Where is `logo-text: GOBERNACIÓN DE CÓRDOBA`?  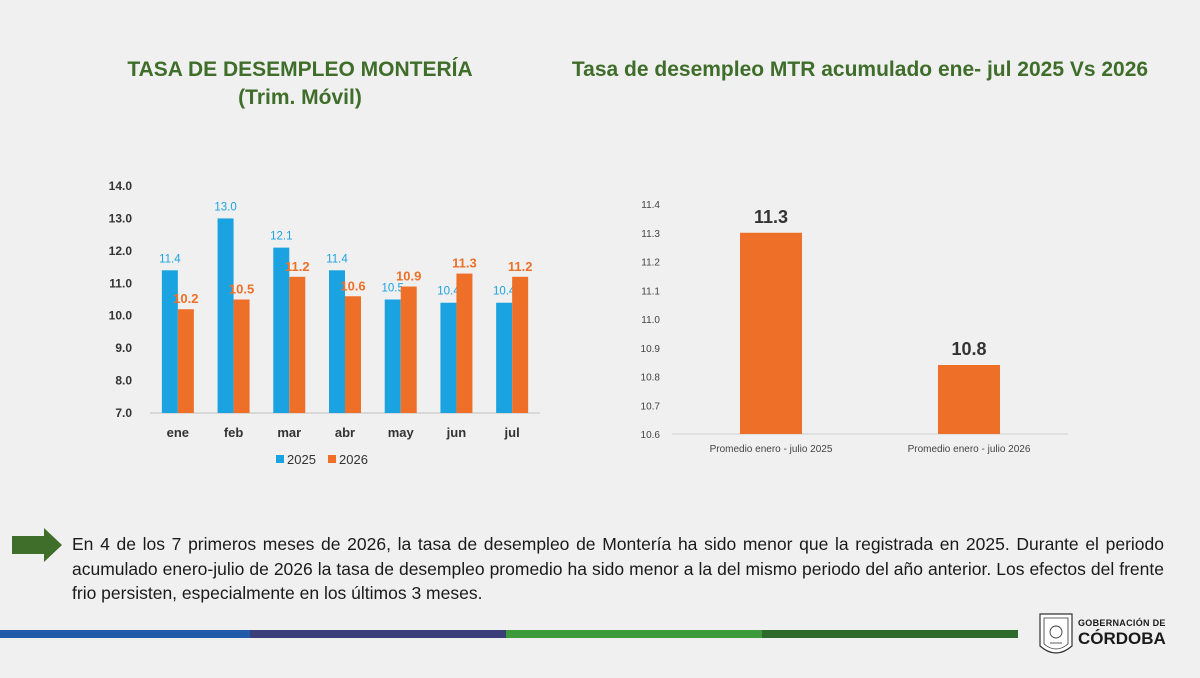 logo-text: GOBERNACIÓN DE CÓRDOBA is located at coordinates (1123, 633).